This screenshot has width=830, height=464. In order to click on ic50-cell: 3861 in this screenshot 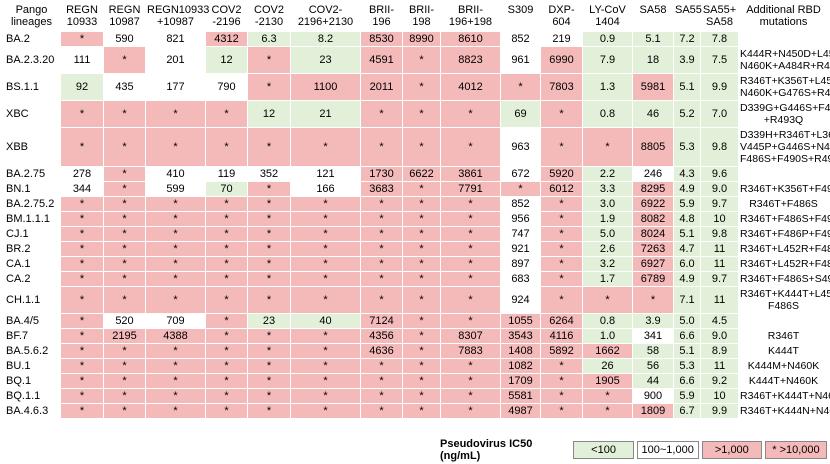, I will do `click(470, 174)`.